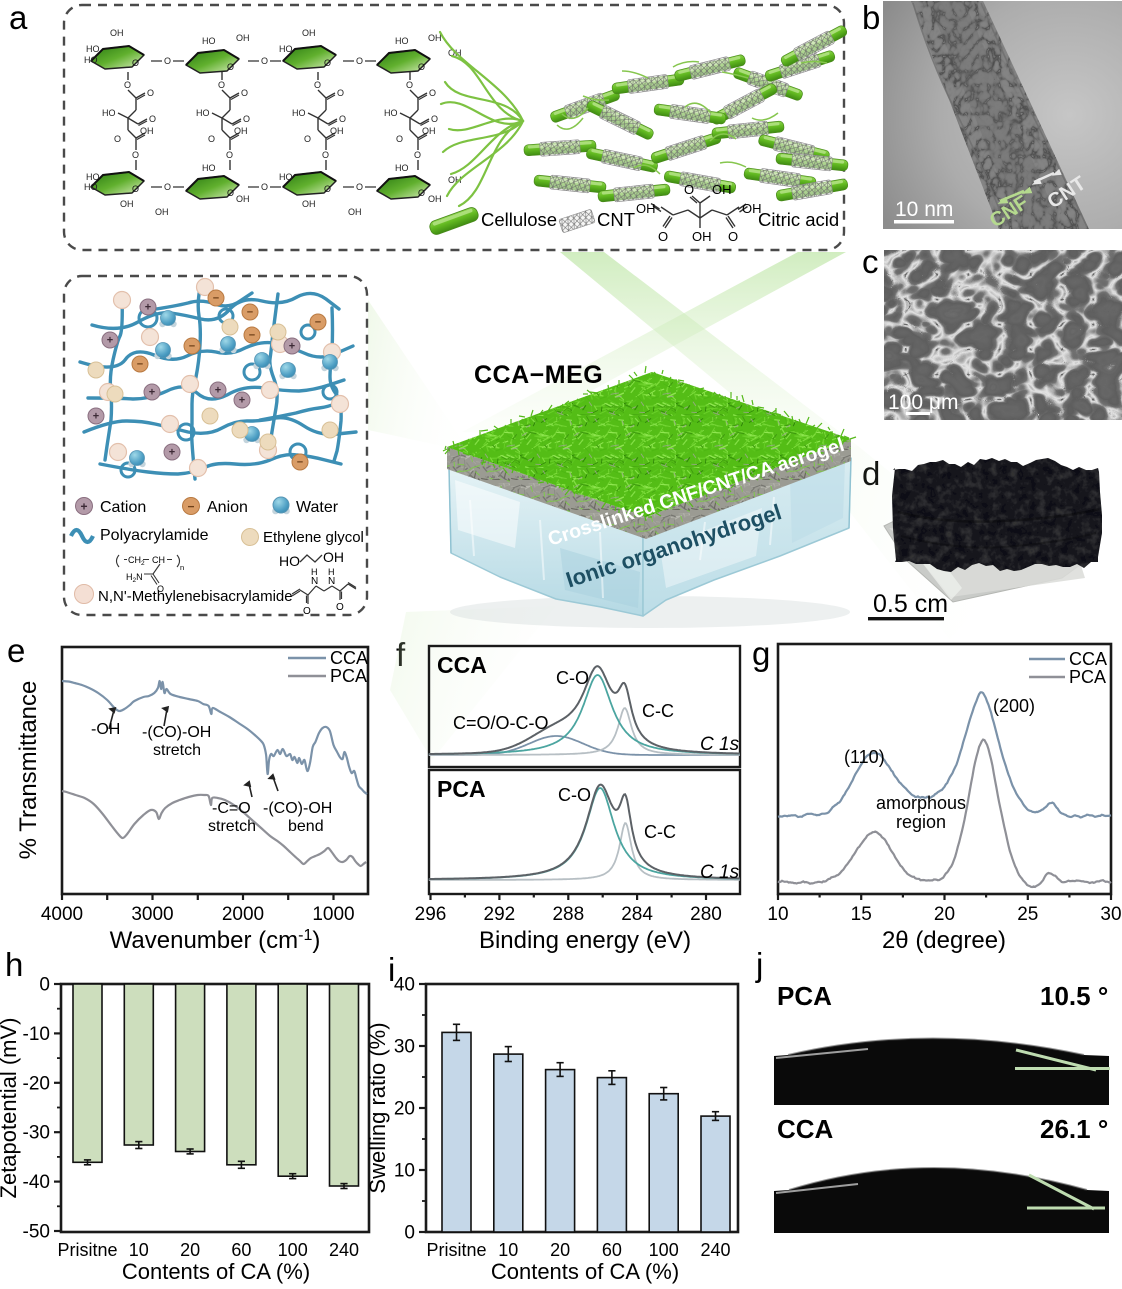  Describe the element at coordinates (313, 537) in the screenshot. I see `svg-text: Ethylene glycol` at that location.